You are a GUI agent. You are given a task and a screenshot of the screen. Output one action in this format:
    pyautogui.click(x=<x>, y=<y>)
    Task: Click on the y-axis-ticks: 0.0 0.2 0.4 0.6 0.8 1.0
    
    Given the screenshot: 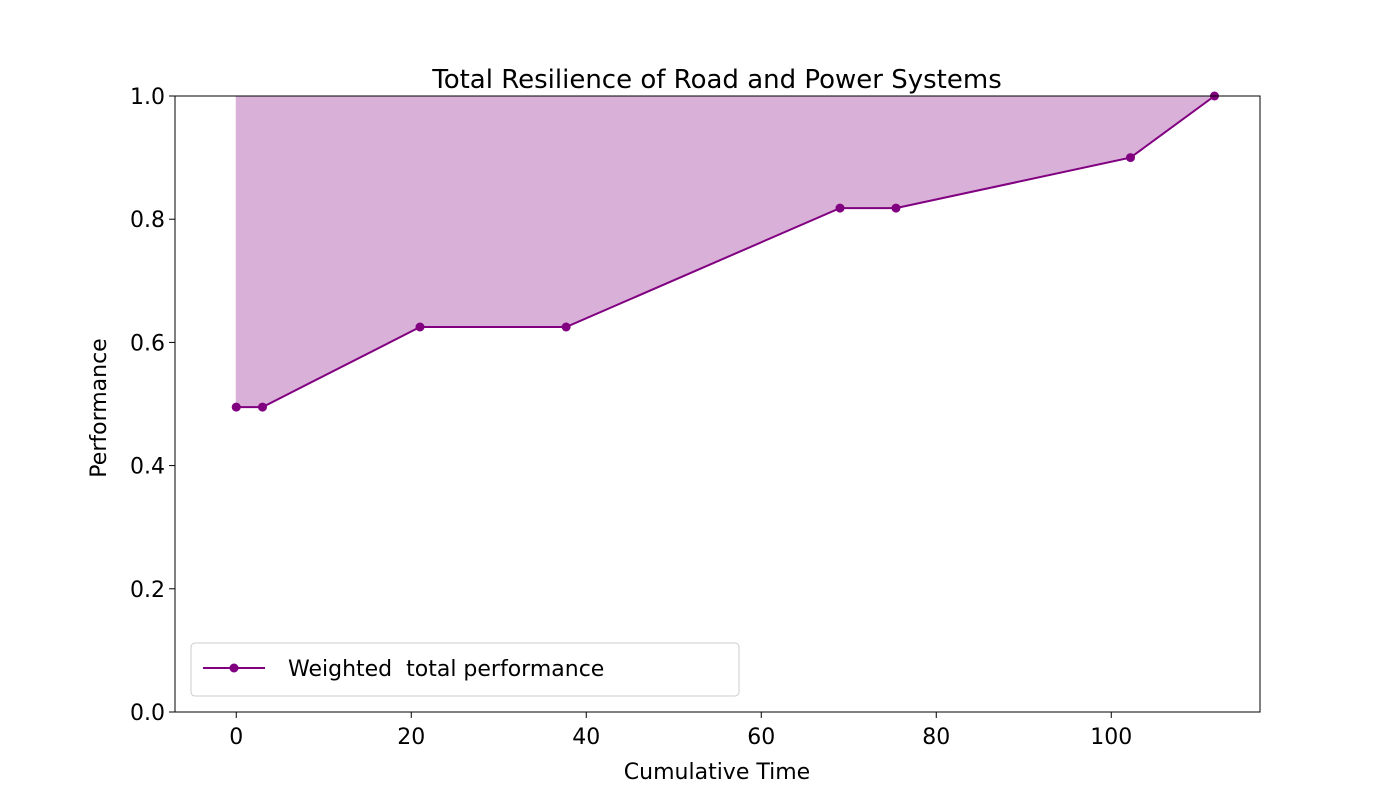 What is the action you would take?
    pyautogui.click(x=152, y=405)
    